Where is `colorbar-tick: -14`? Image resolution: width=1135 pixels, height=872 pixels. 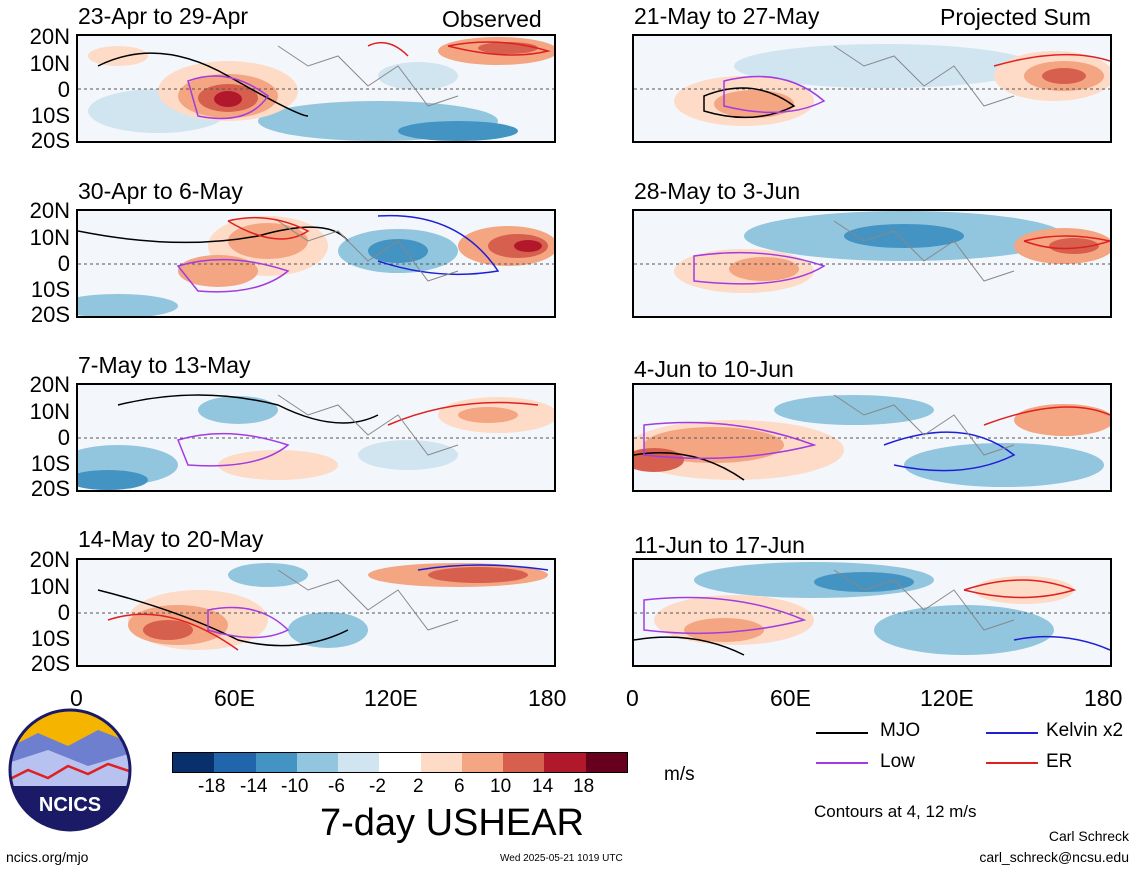
colorbar-tick: -14 is located at coordinates (254, 786).